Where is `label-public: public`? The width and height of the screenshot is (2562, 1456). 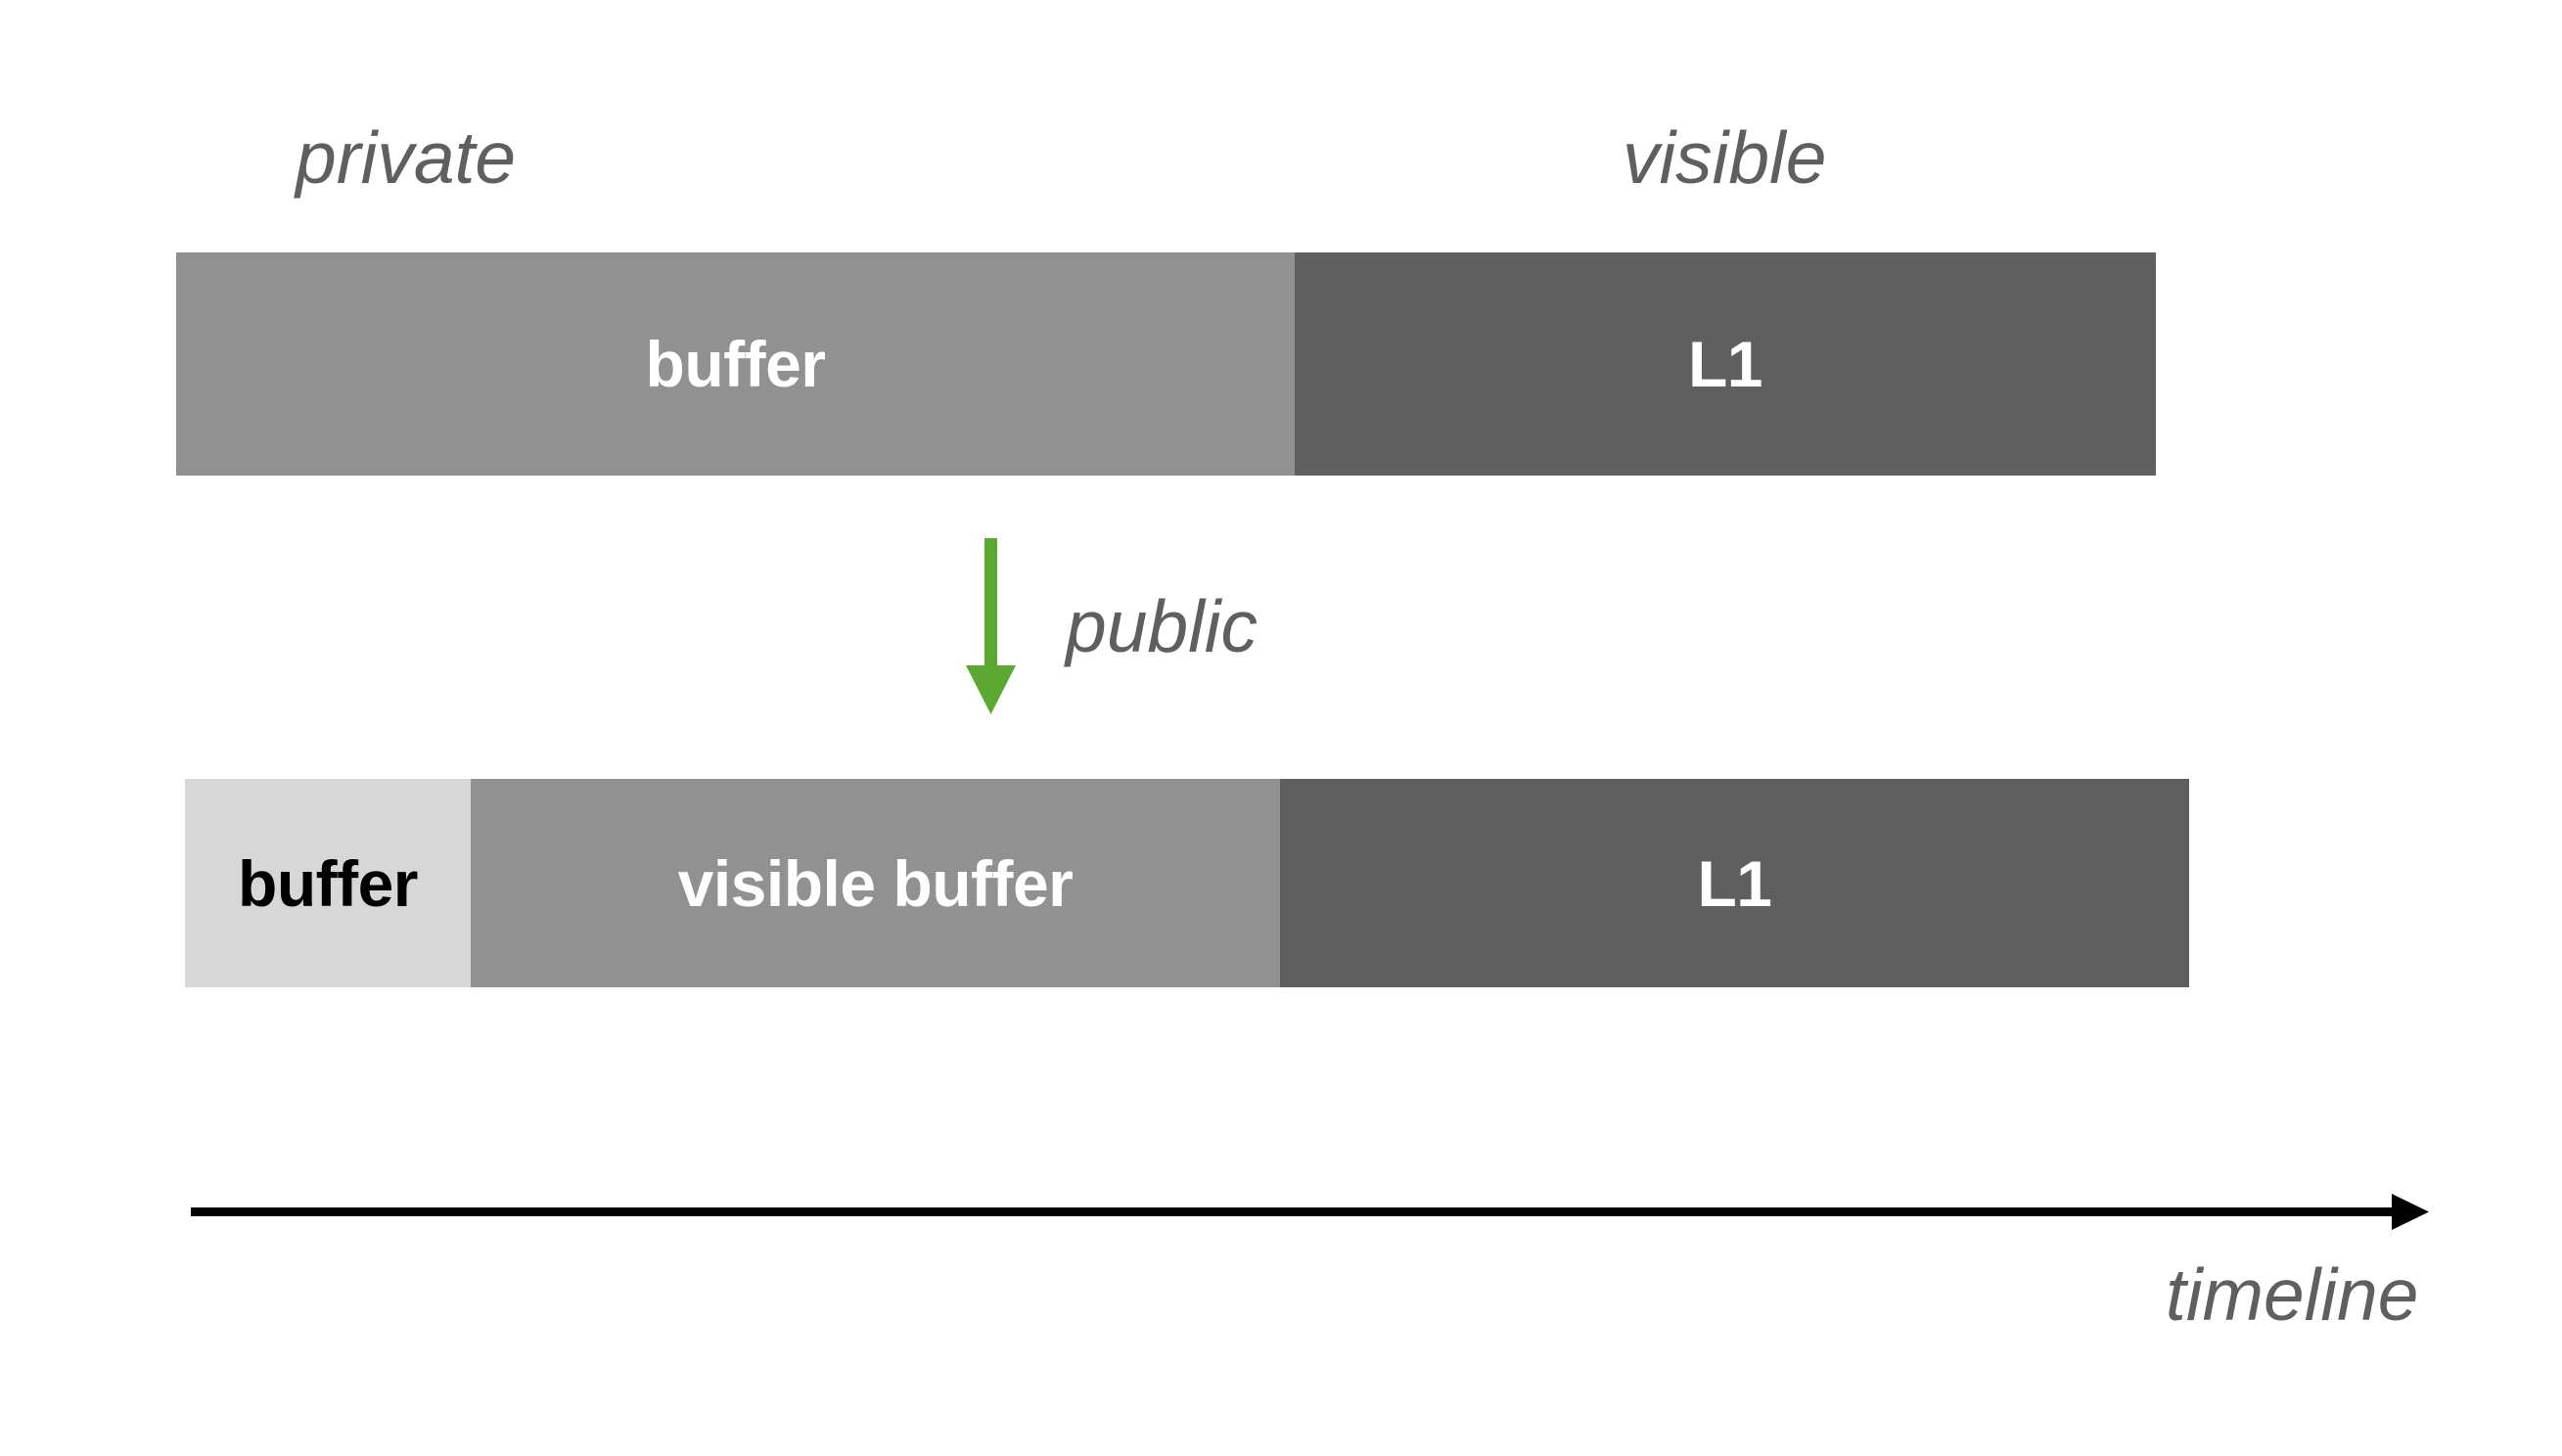 label-public: public is located at coordinates (1162, 626).